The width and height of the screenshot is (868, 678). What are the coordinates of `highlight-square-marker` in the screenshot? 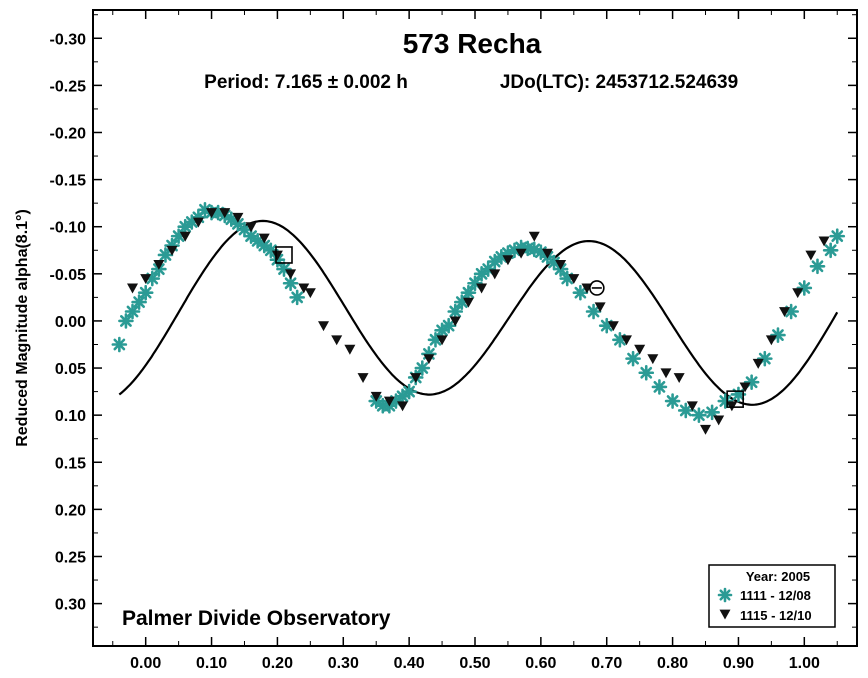 It's located at (284, 255).